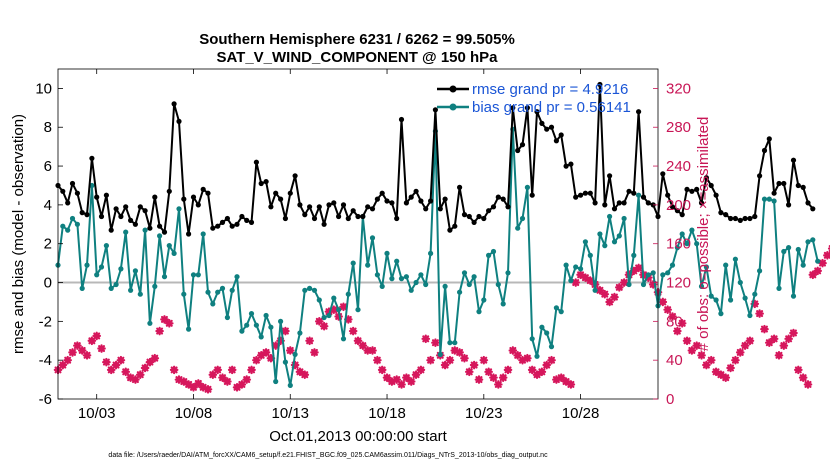  What do you see at coordinates (674, 321) in the screenshot?
I see `right-tick-label: 80` at bounding box center [674, 321].